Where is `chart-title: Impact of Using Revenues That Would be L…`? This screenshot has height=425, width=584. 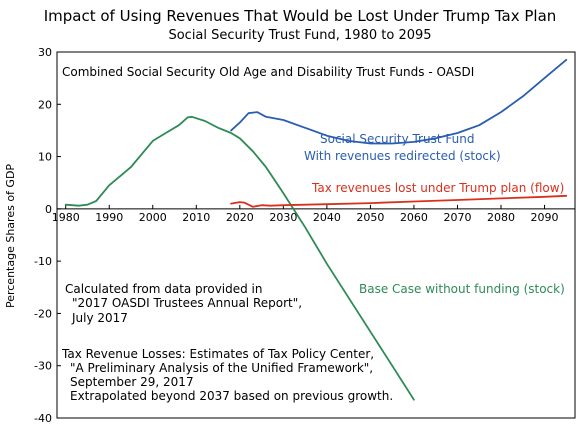 chart-title: Impact of Using Revenues That Would be L… is located at coordinates (300, 16).